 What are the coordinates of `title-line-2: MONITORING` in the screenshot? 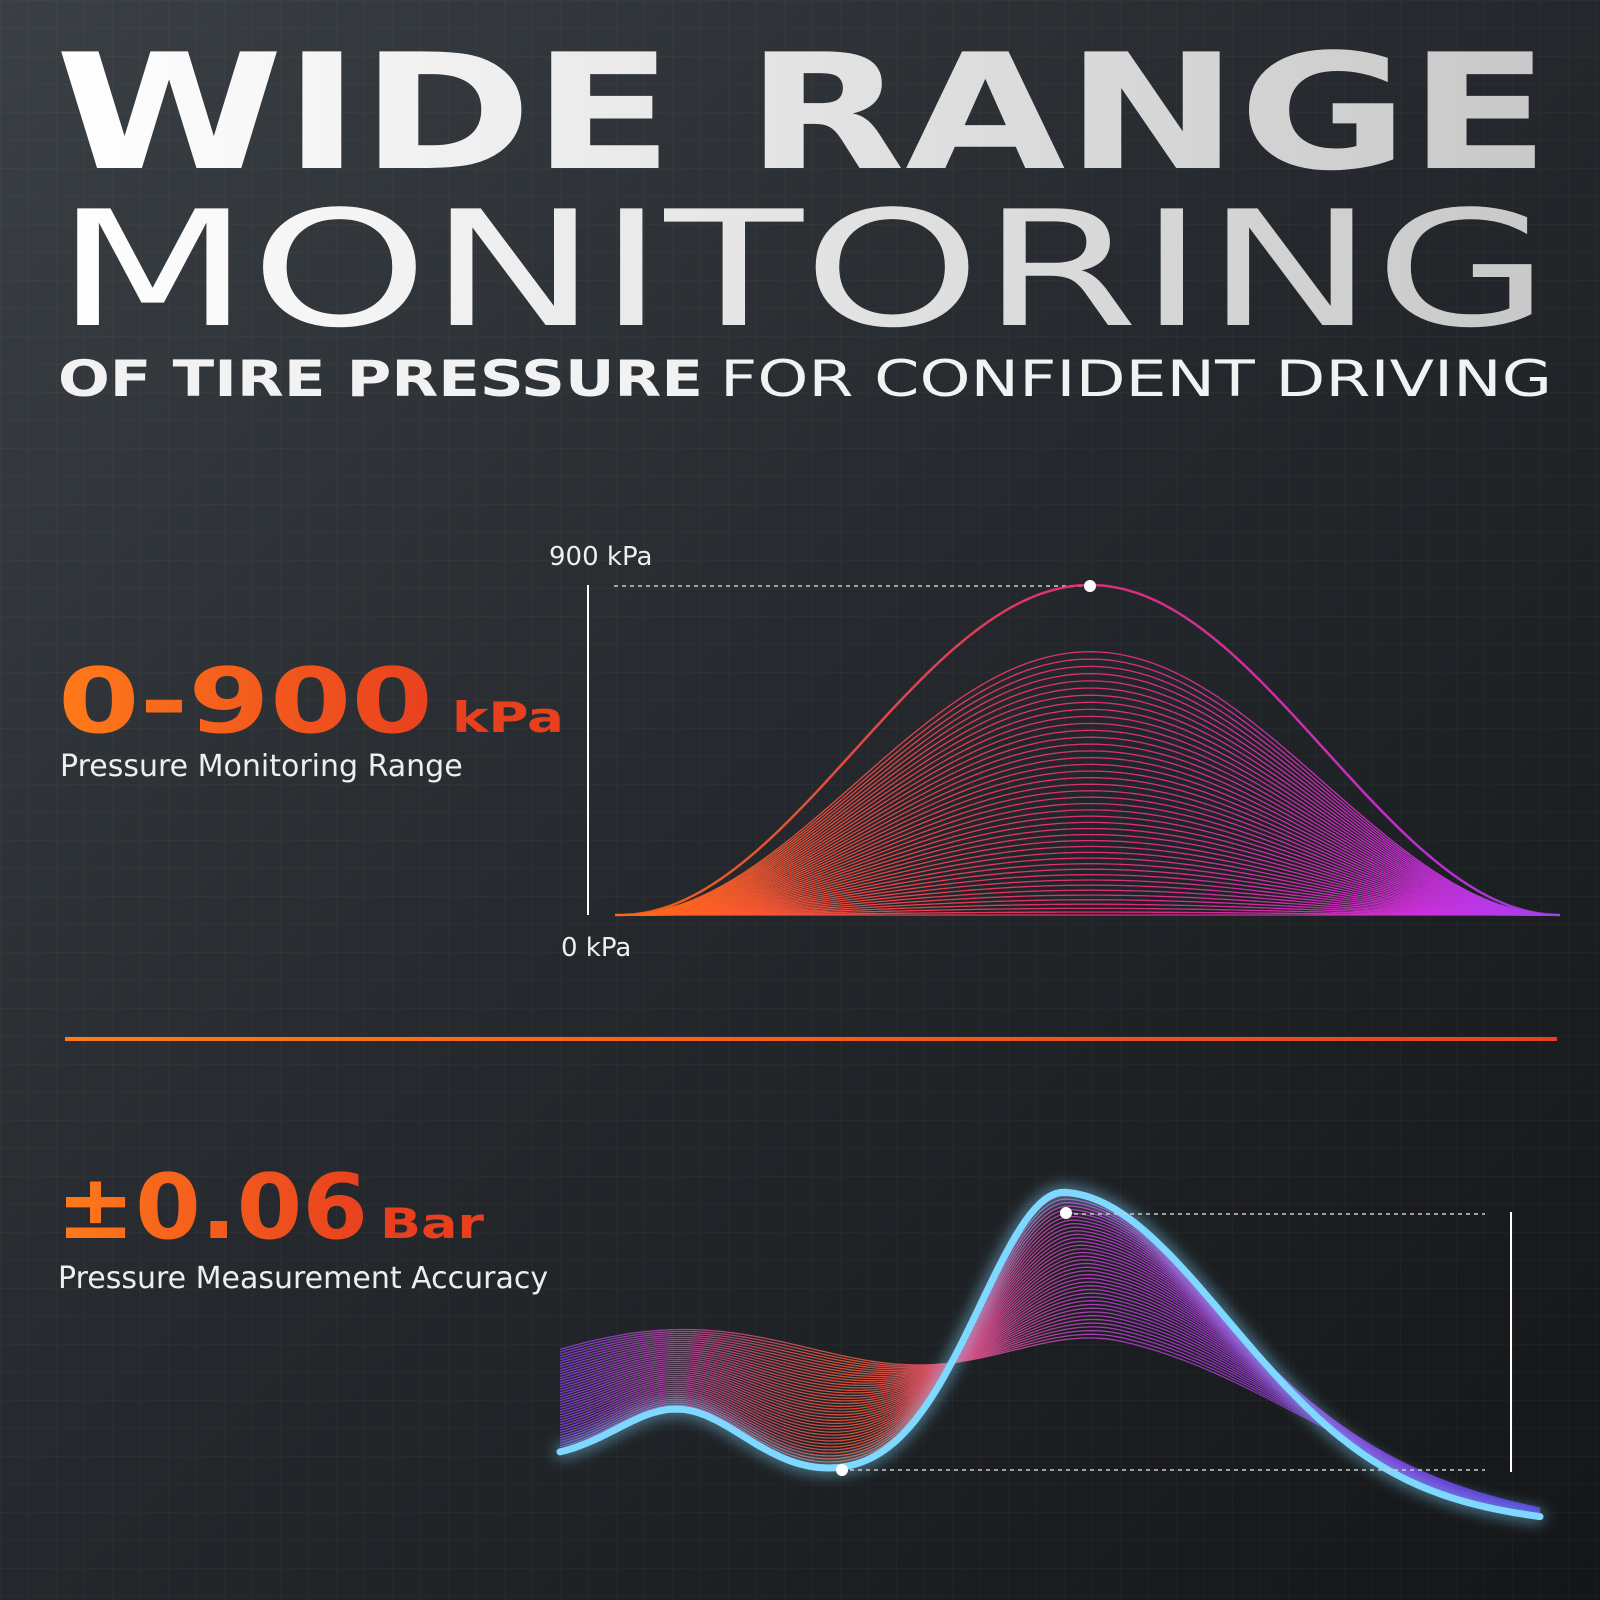 It's located at (802, 269).